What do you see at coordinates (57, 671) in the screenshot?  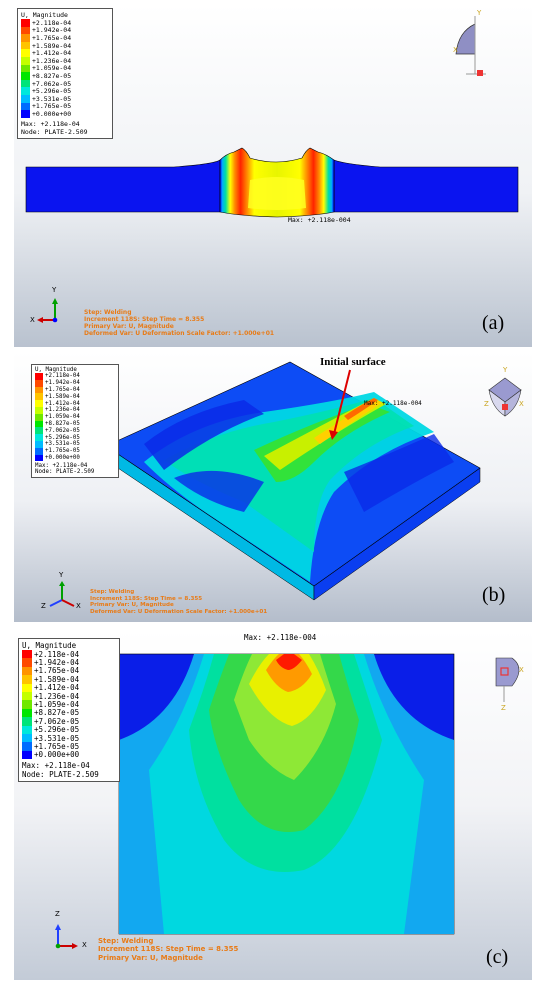 I see `legend-value: +1.765e-04` at bounding box center [57, 671].